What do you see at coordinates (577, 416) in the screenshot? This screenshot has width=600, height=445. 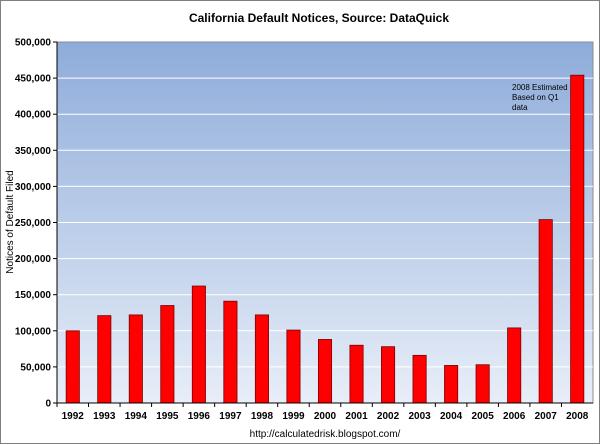 I see `x-tick-label: 2008` at bounding box center [577, 416].